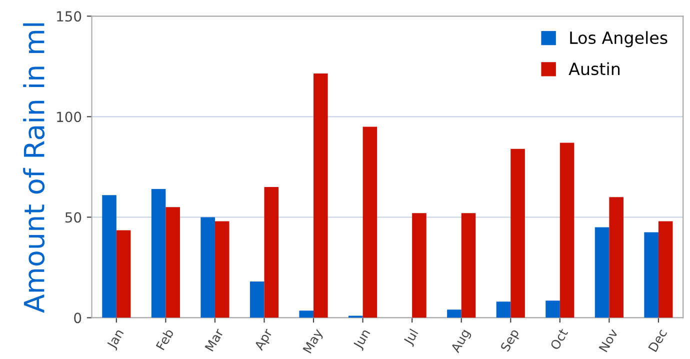 This screenshot has width=690, height=359. I want to click on y-tick-label: 0, so click(78, 318).